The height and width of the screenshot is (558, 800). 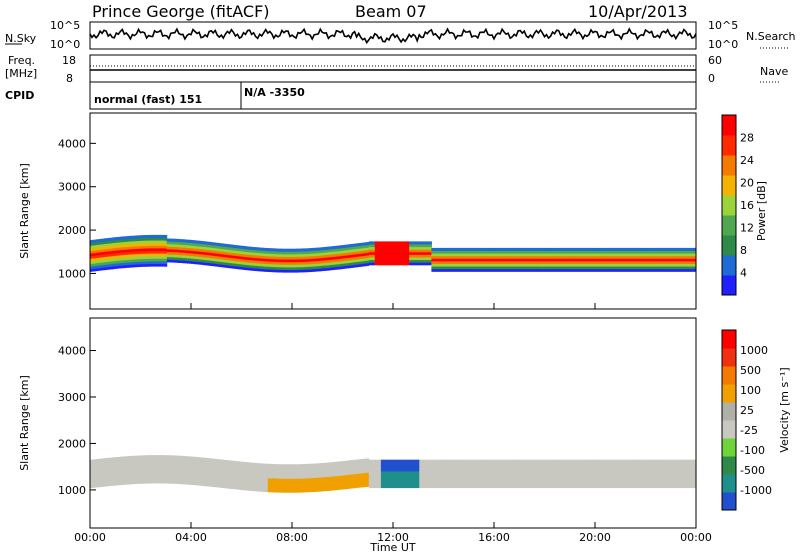 What do you see at coordinates (21, 60) in the screenshot?
I see `freq-label: Freq.` at bounding box center [21, 60].